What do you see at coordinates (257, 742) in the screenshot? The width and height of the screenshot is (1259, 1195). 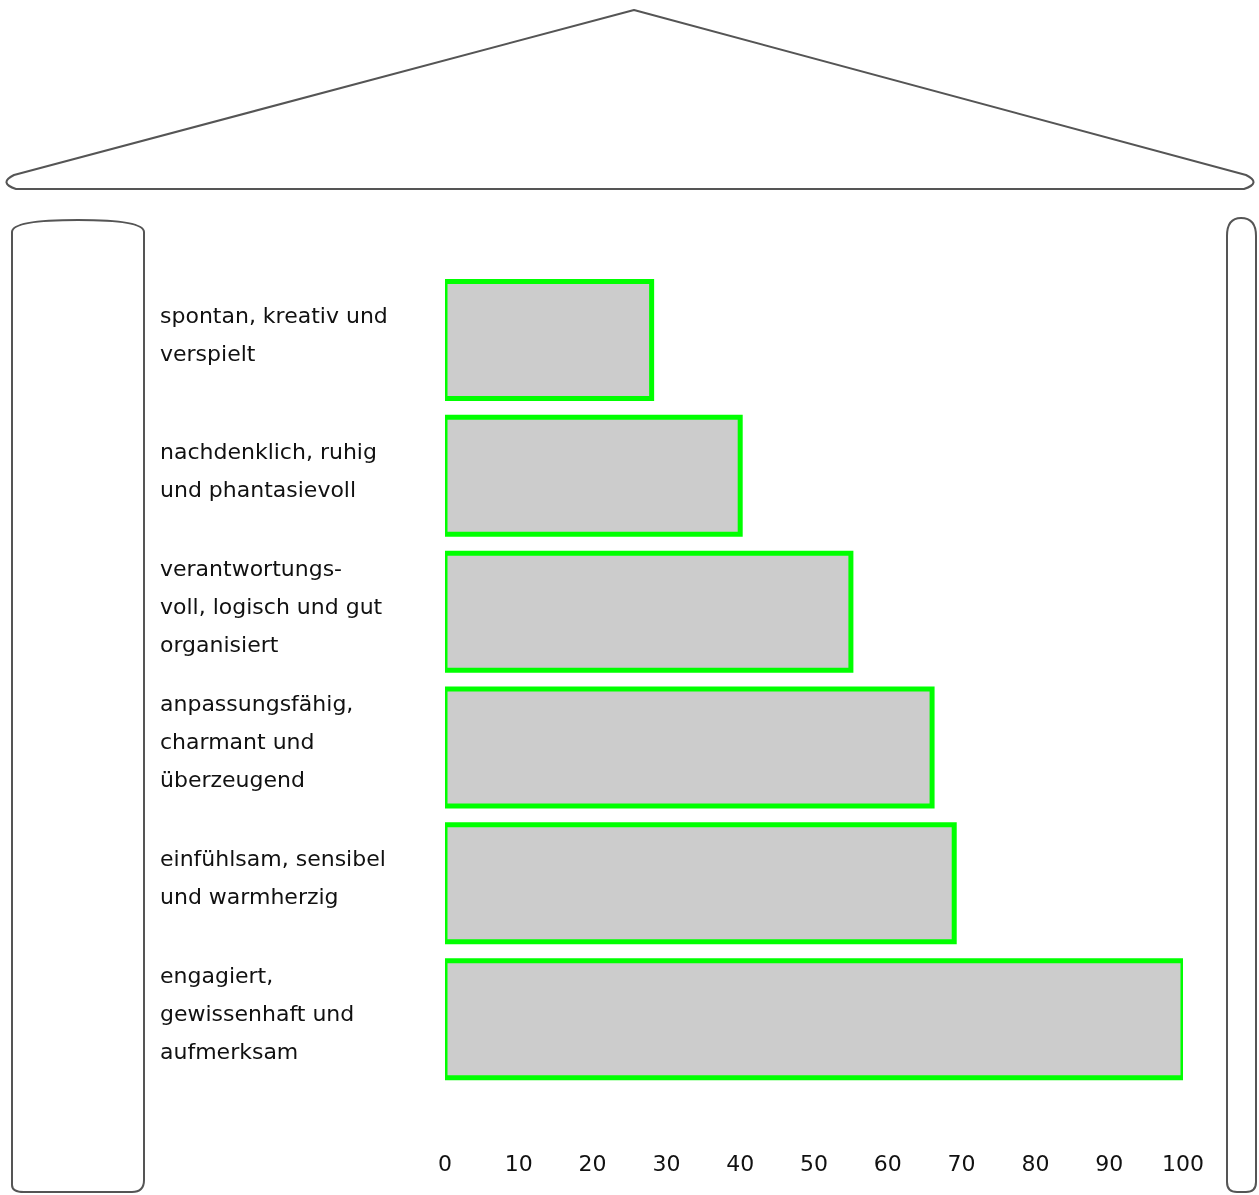 I see `y-tick-label: anpassungsfähig, charmant und überzeugend` at bounding box center [257, 742].